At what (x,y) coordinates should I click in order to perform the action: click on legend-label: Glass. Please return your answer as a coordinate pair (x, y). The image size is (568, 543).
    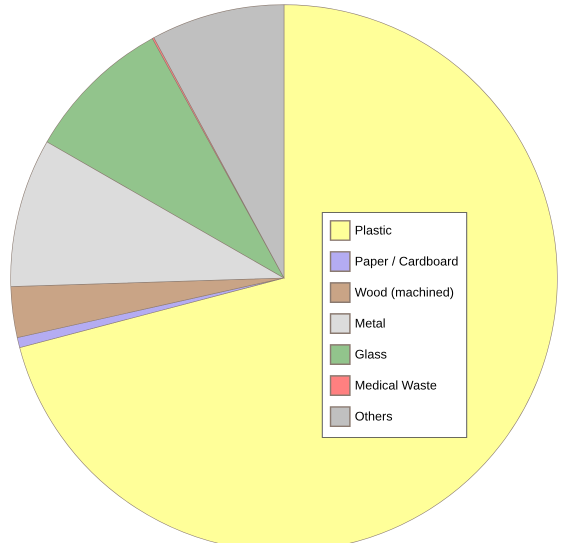
    Looking at the image, I should click on (370, 354).